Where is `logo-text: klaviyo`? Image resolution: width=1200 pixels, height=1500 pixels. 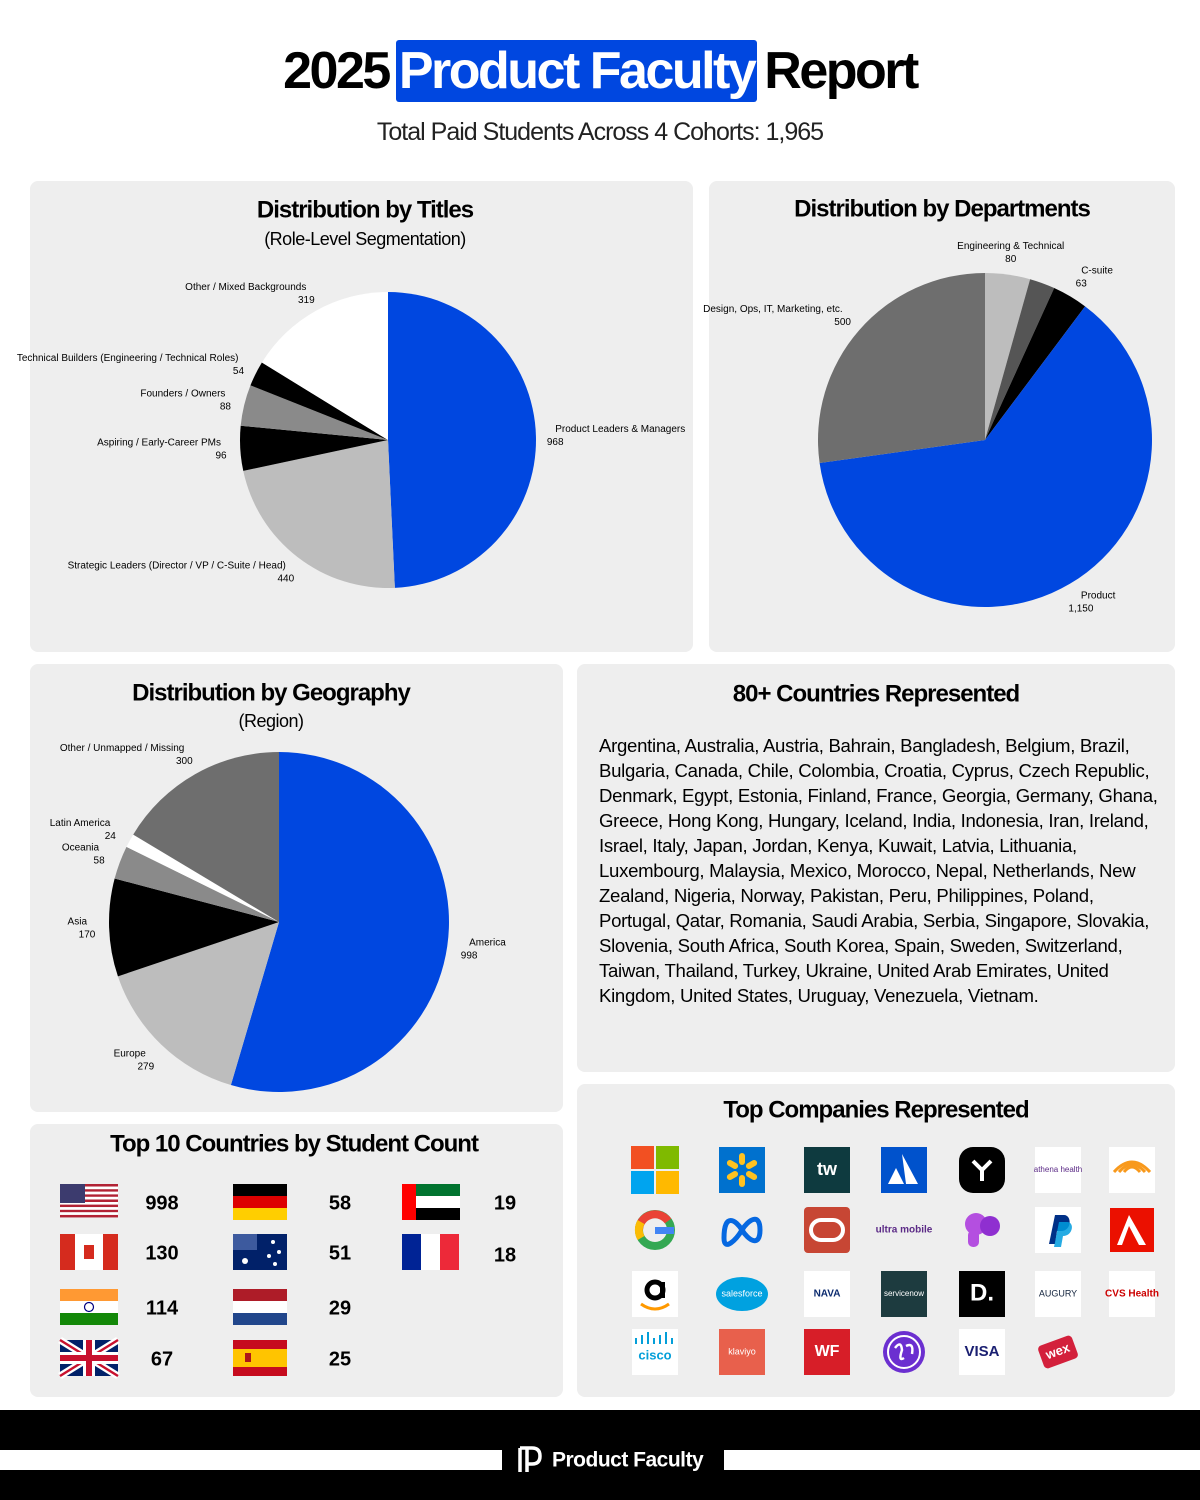 logo-text: klaviyo is located at coordinates (742, 1351).